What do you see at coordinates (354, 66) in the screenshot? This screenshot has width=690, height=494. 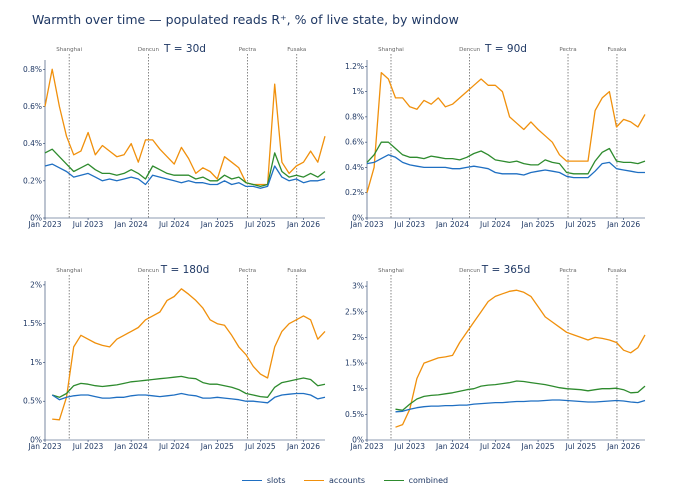 I see `y-tick-label: 1.2%` at bounding box center [354, 66].